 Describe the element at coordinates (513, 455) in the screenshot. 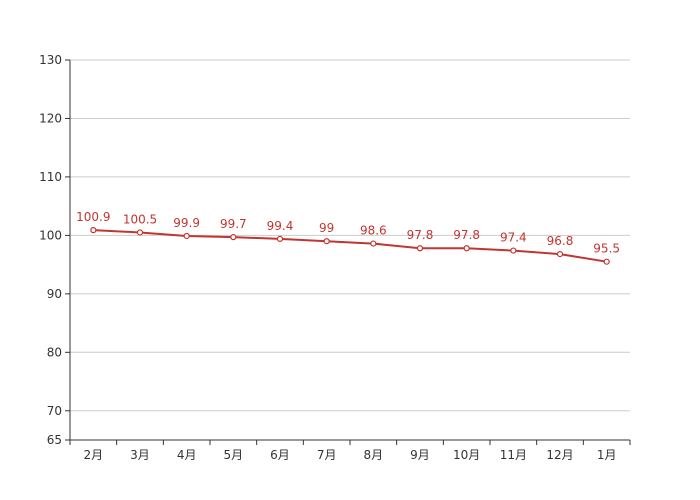

I see `x-tick-label: 11月` at that location.